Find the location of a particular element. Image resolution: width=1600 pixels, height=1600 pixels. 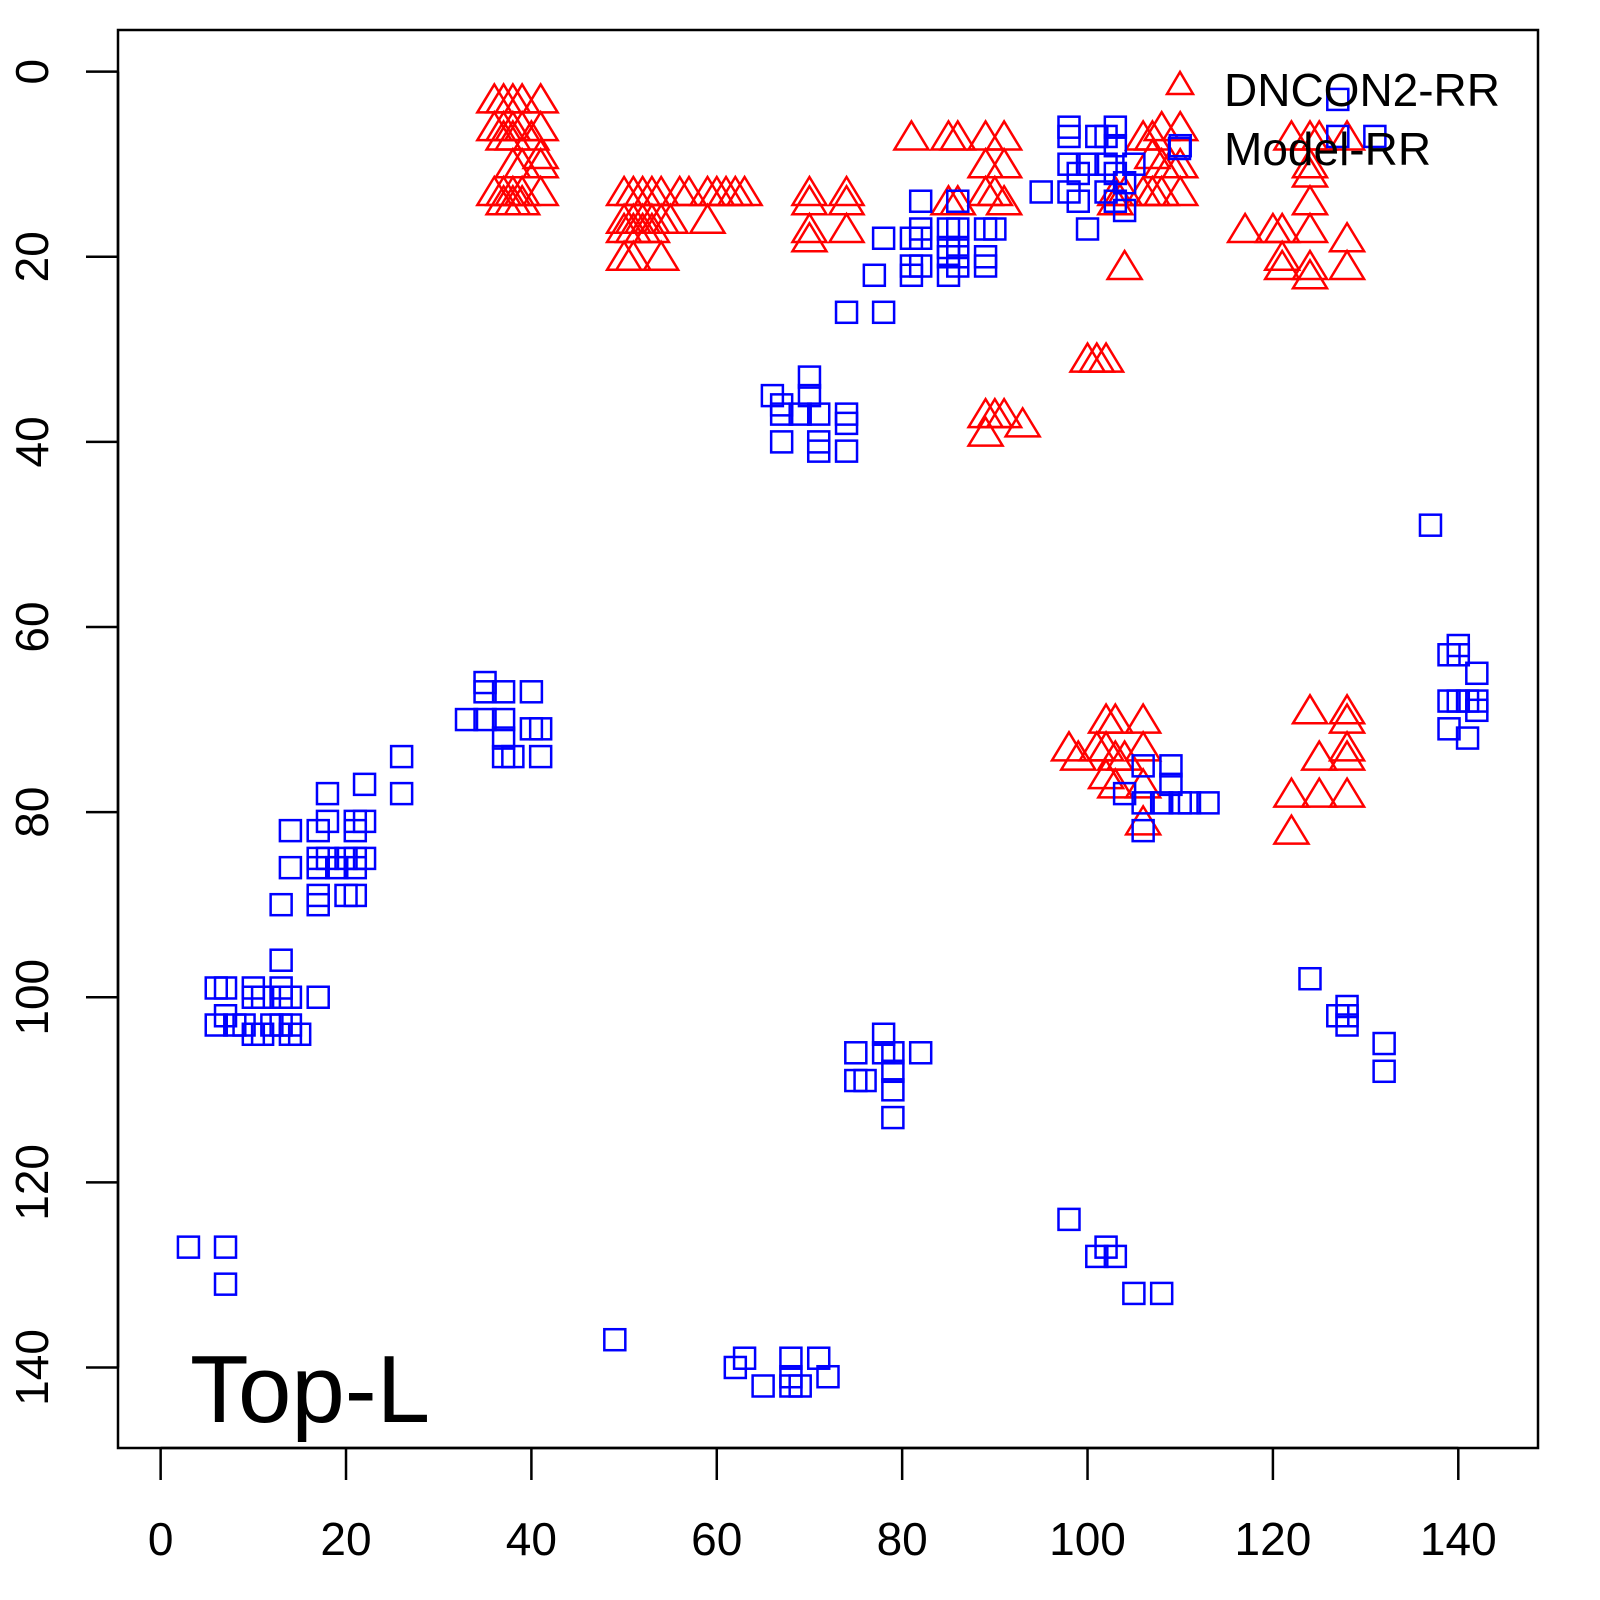

x-tick-label: 80 is located at coordinates (902, 1539).